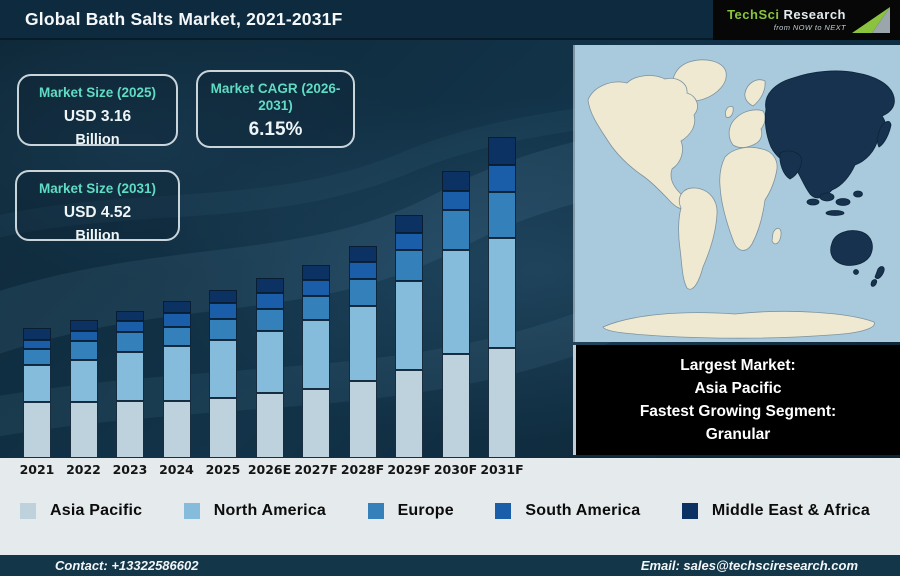 The width and height of the screenshot is (900, 576). Describe the element at coordinates (755, 93) in the screenshot. I see `map-scandinavia` at that location.